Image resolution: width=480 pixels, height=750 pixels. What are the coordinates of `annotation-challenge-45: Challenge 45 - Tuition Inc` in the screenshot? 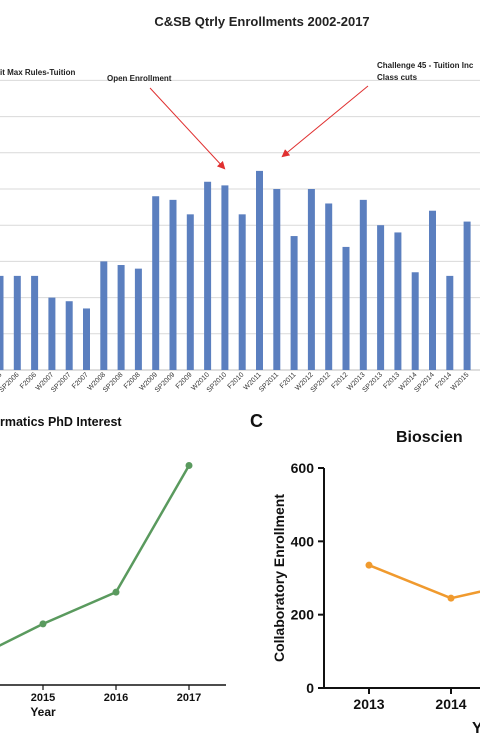 It's located at (425, 65).